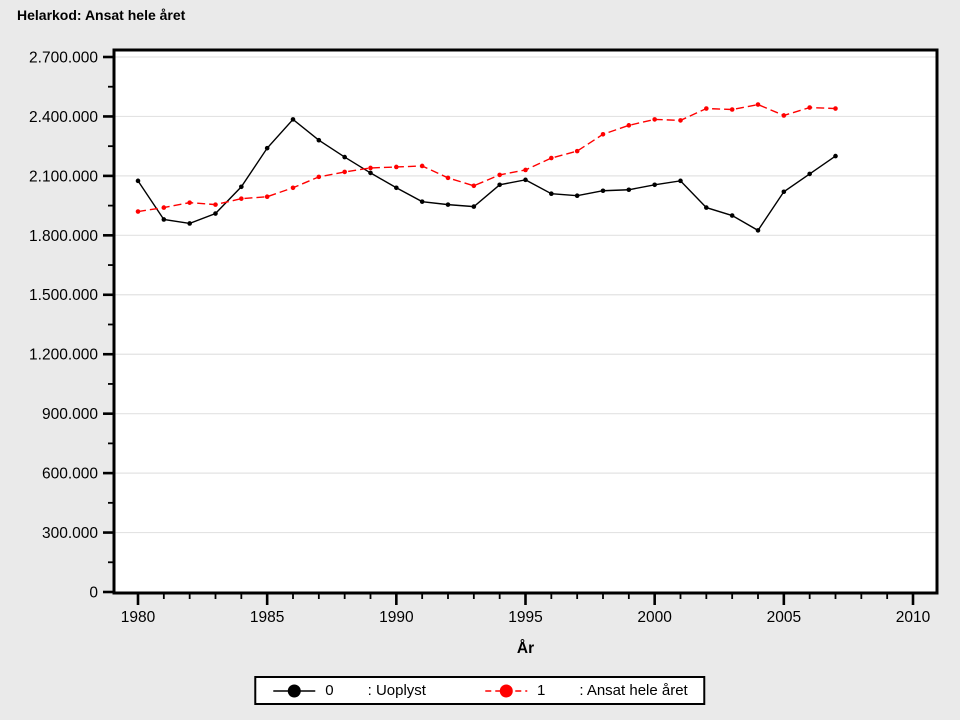 Image resolution: width=960 pixels, height=720 pixels. Describe the element at coordinates (70, 414) in the screenshot. I see `y-tick-label: 900.000` at that location.